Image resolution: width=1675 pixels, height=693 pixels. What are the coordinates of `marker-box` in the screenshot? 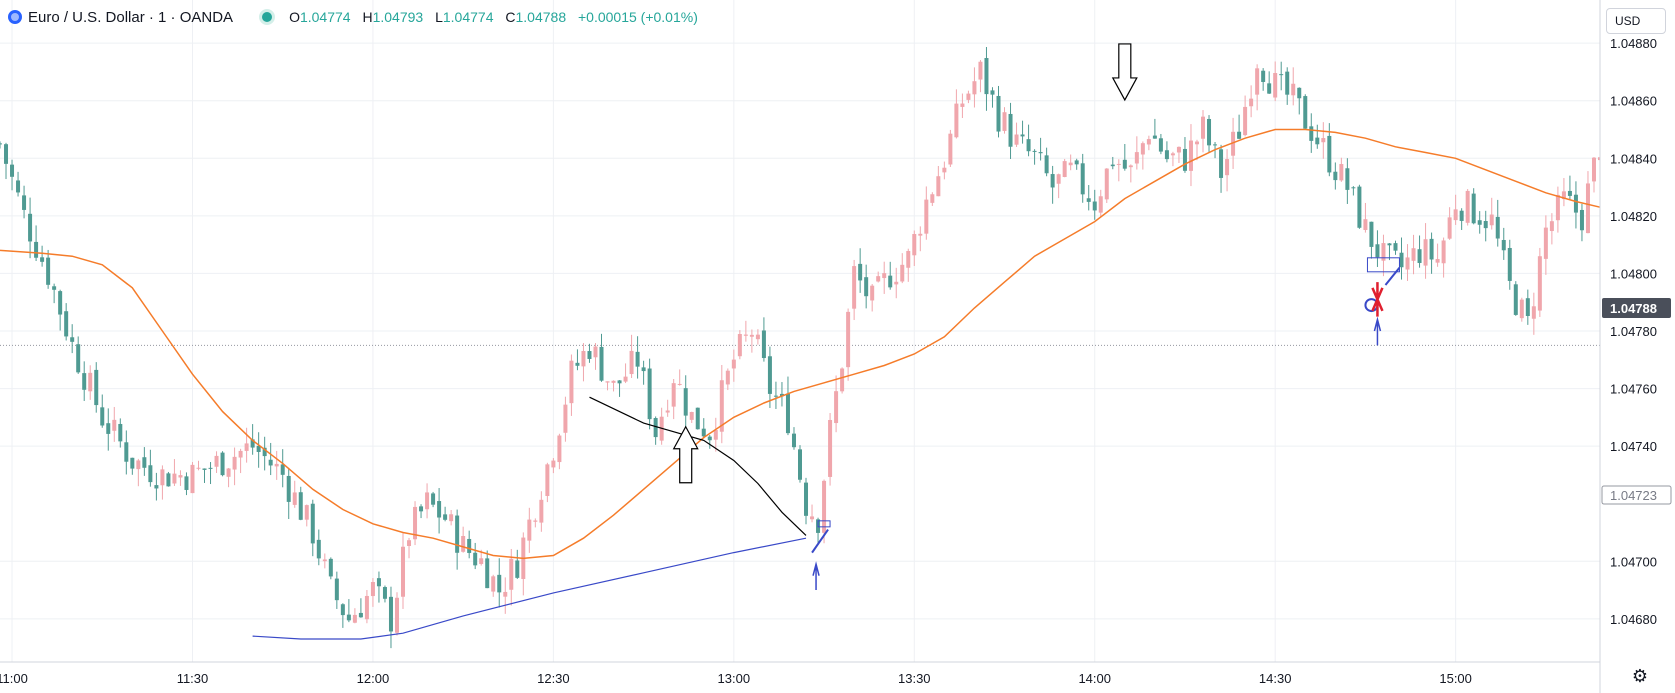 It's located at (824, 524).